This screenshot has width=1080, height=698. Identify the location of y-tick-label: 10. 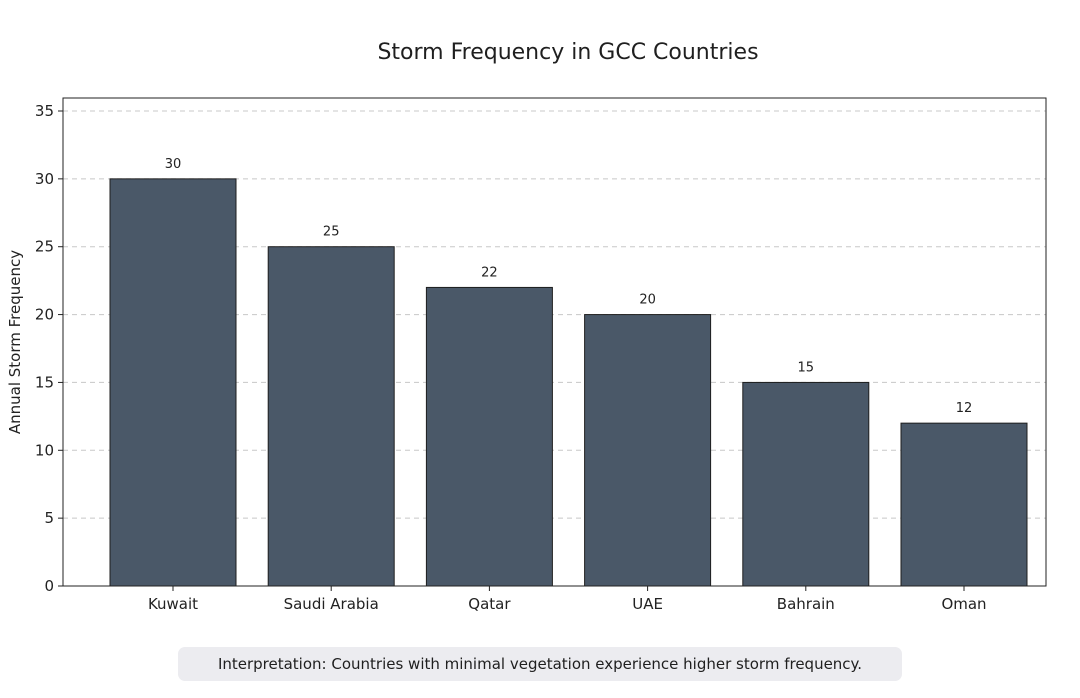
(44, 450).